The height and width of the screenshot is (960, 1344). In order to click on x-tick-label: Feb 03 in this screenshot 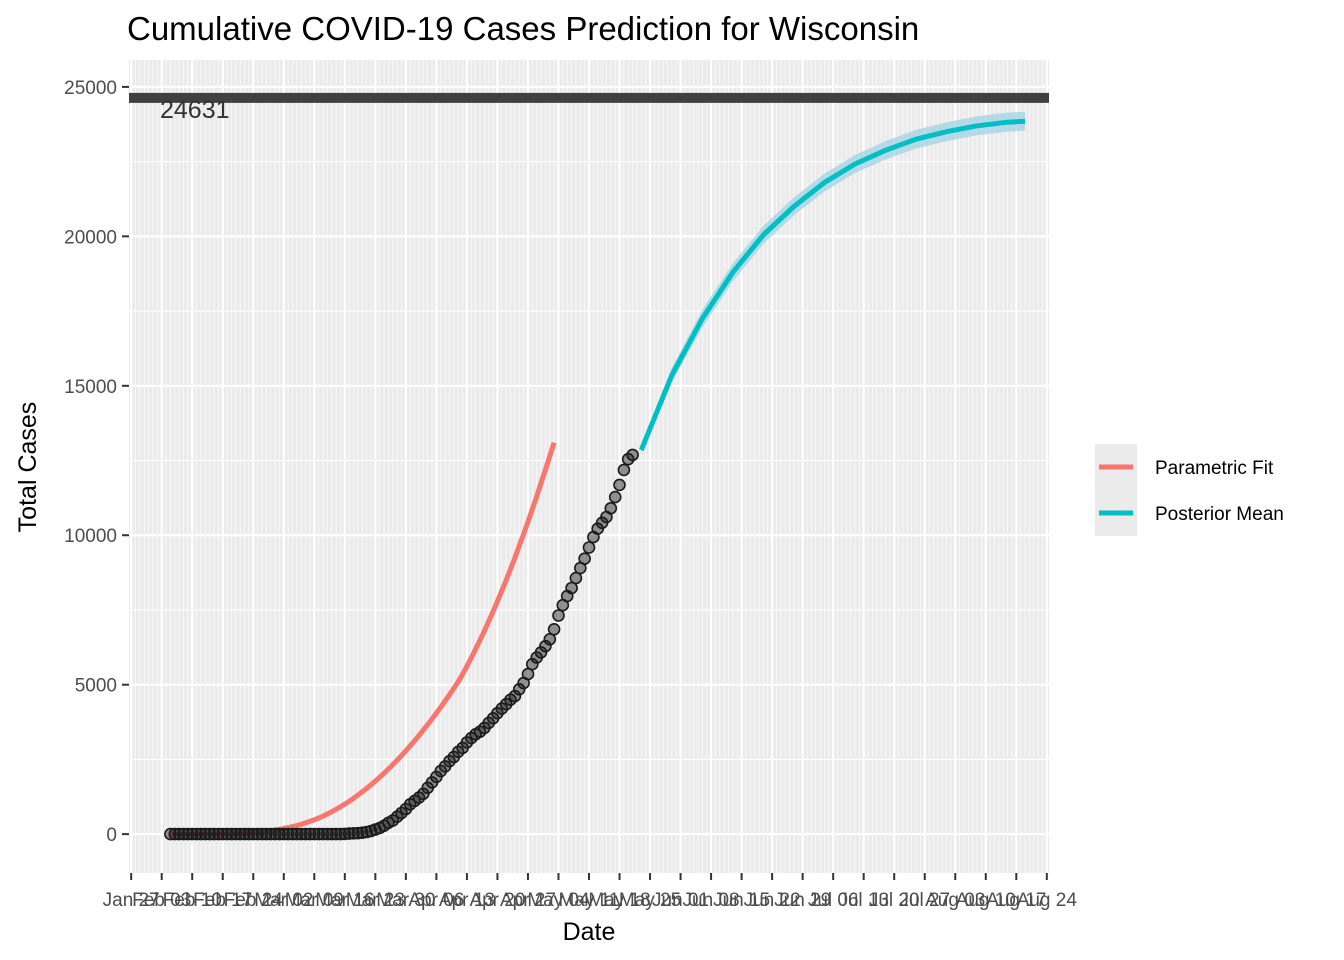, I will do `click(161, 900)`.